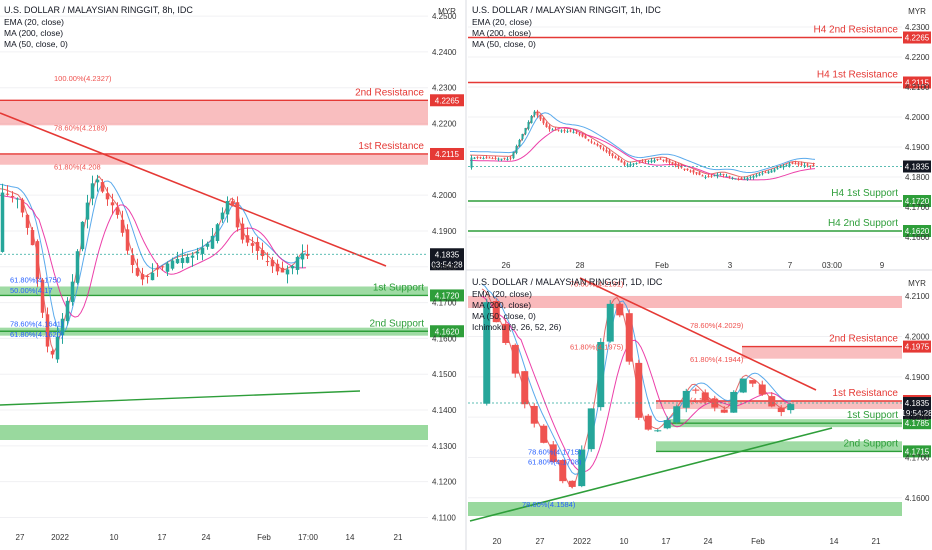 The image size is (932, 550). Describe the element at coordinates (566, 10) in the screenshot. I see `chart-title: U.S. DOLLAR / MALAYSIAN RINGGIT, 1h, IDC` at that location.